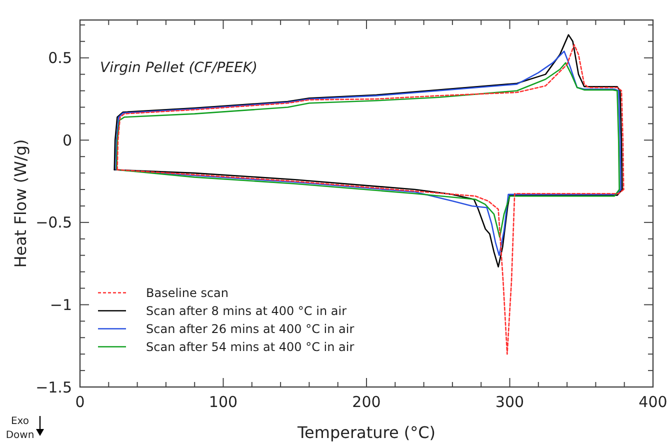 This screenshot has height=444, width=669. What do you see at coordinates (187, 293) in the screenshot?
I see `legend-label: Baseline scan` at bounding box center [187, 293].